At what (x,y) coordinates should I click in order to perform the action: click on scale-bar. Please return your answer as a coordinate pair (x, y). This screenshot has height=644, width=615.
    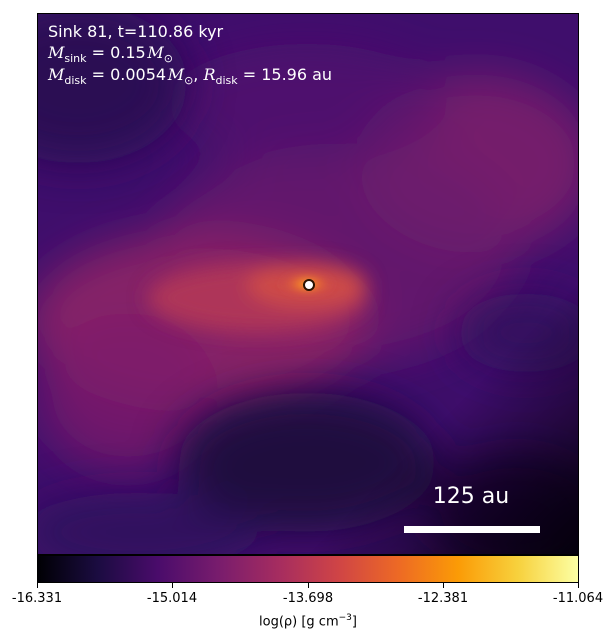
    Looking at the image, I should click on (472, 529).